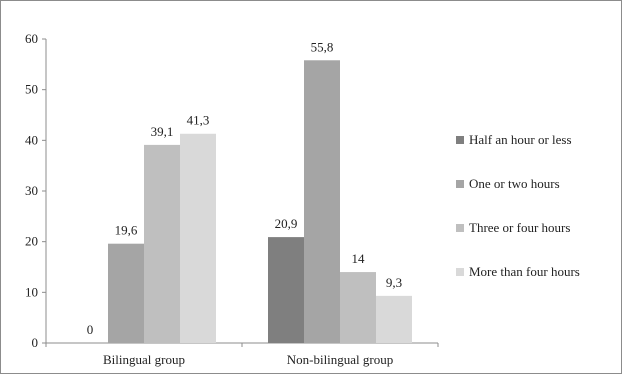  I want to click on y-tick-label: 40, so click(31, 139).